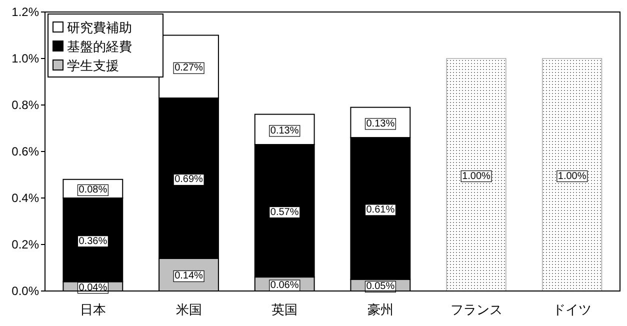 The height and width of the screenshot is (326, 627). What do you see at coordinates (284, 212) in the screenshot?
I see `data-label: 0.57%` at bounding box center [284, 212].